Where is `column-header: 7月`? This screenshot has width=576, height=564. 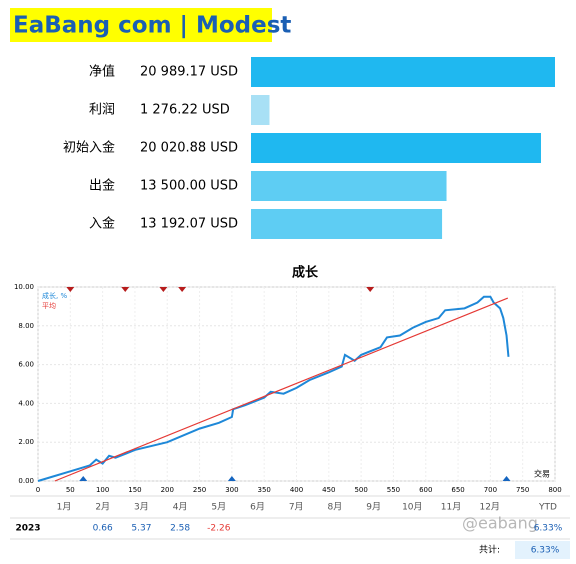
column-header: 7月 is located at coordinates (296, 507).